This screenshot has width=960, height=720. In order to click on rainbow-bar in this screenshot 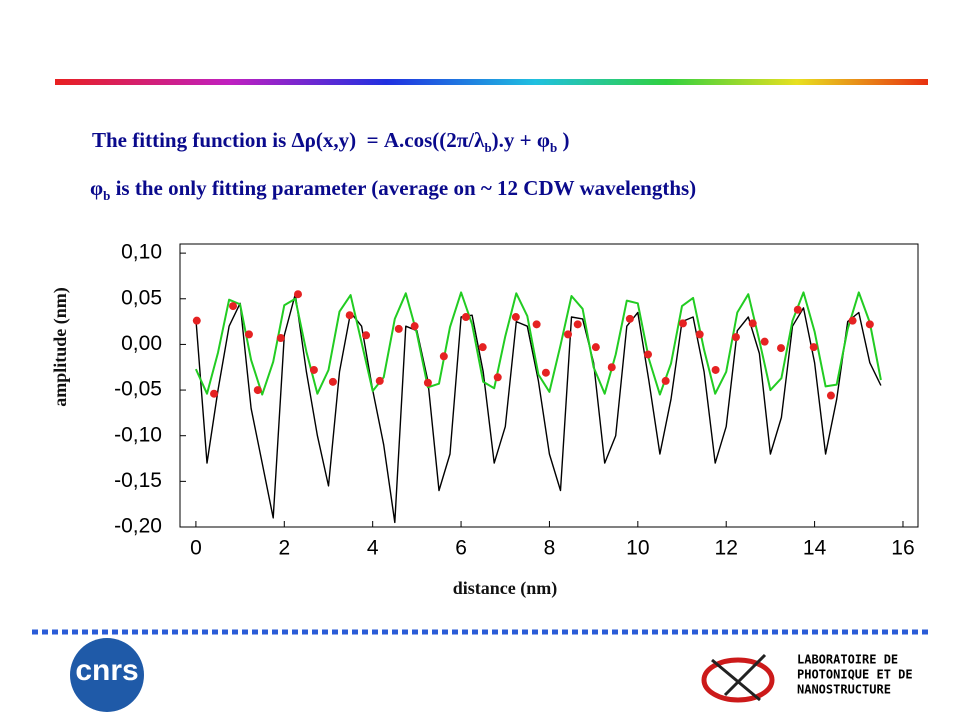, I will do `click(491, 82)`.